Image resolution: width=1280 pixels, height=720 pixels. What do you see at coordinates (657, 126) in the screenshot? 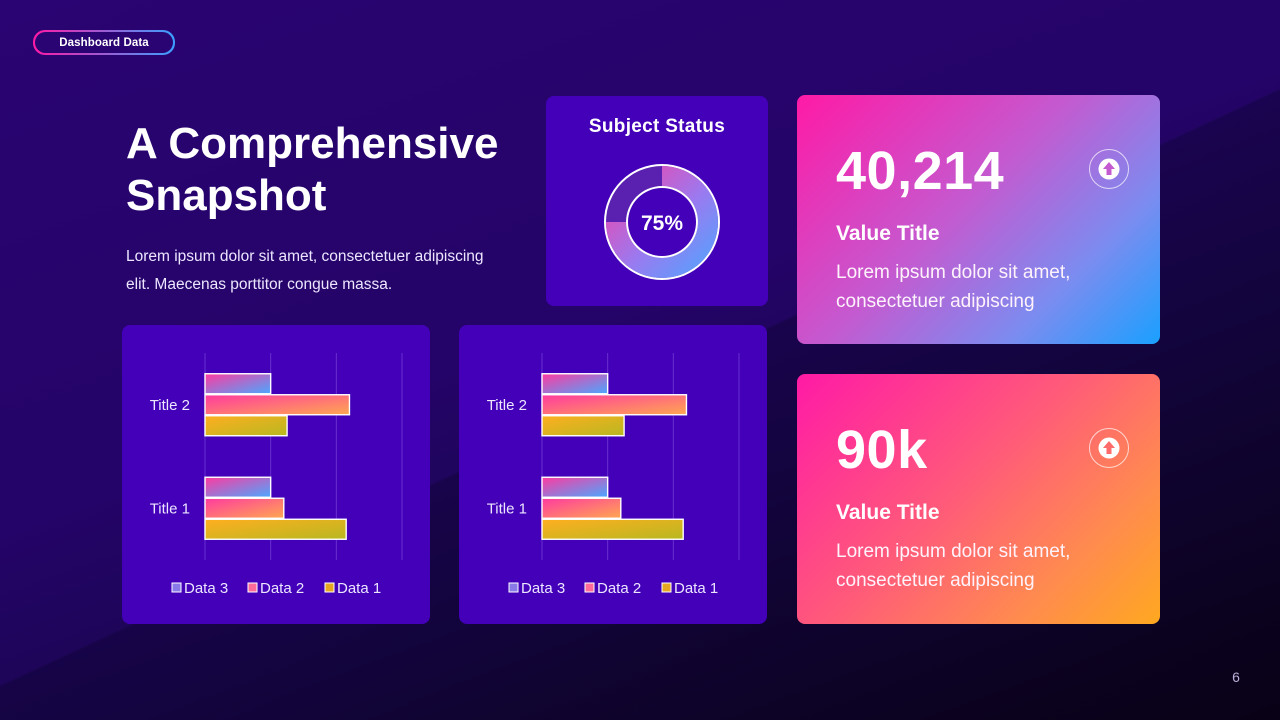
I see `subject-status-title: Subject Status` at bounding box center [657, 126].